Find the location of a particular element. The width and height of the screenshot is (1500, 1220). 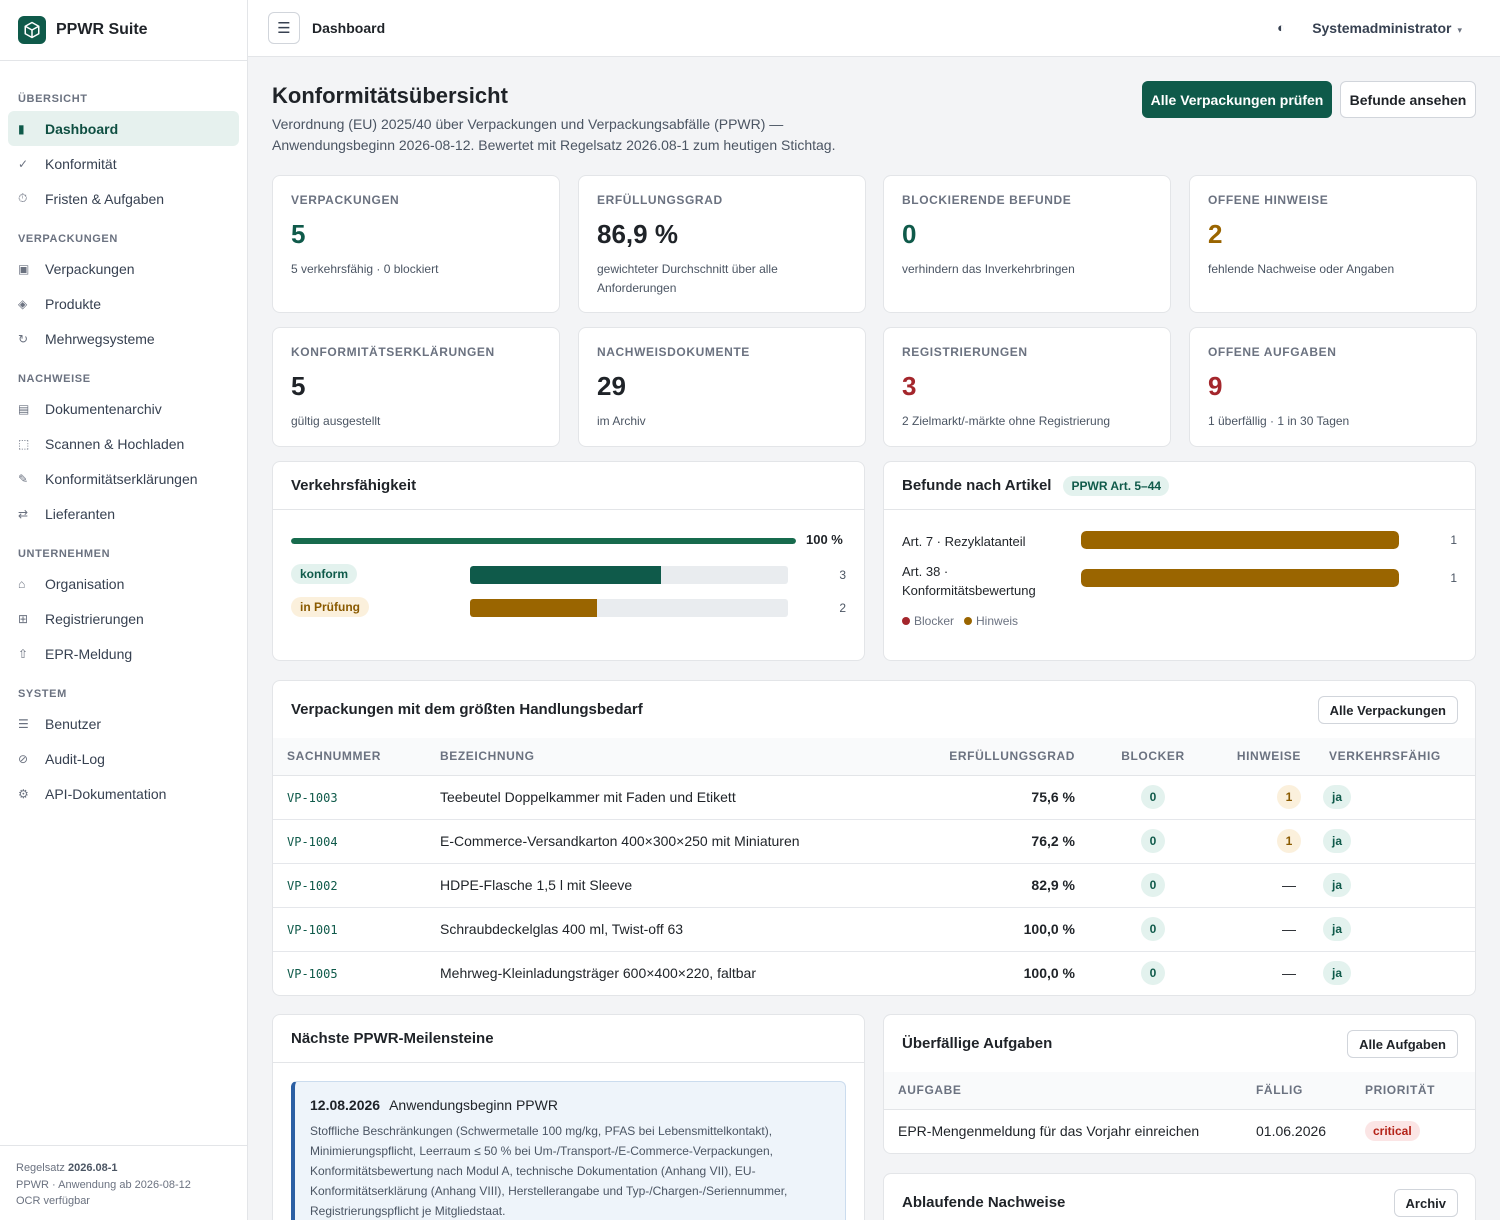

sidebar-item-api-dokumentation: ⚙ API-Dokumentation is located at coordinates (123, 793).